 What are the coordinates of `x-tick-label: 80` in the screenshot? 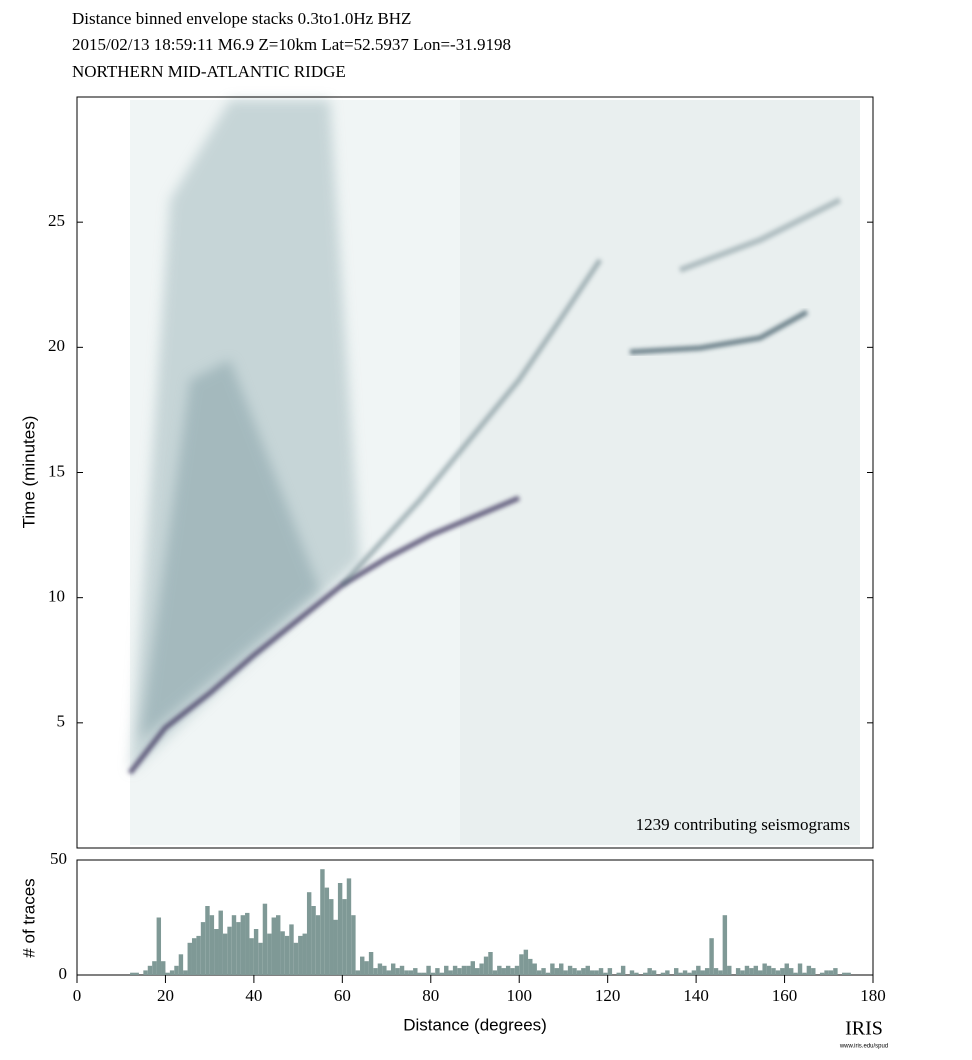 It's located at (430, 995).